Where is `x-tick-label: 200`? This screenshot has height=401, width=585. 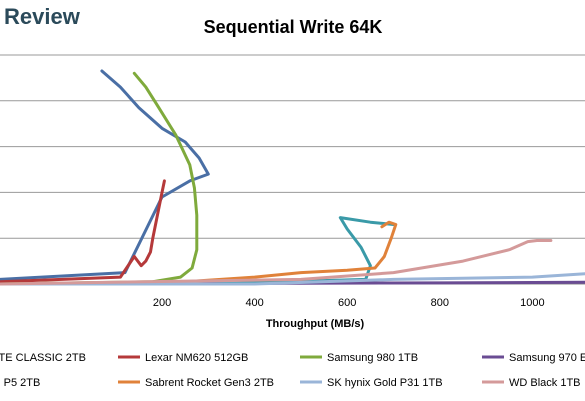
x-tick-label: 200 is located at coordinates (162, 303).